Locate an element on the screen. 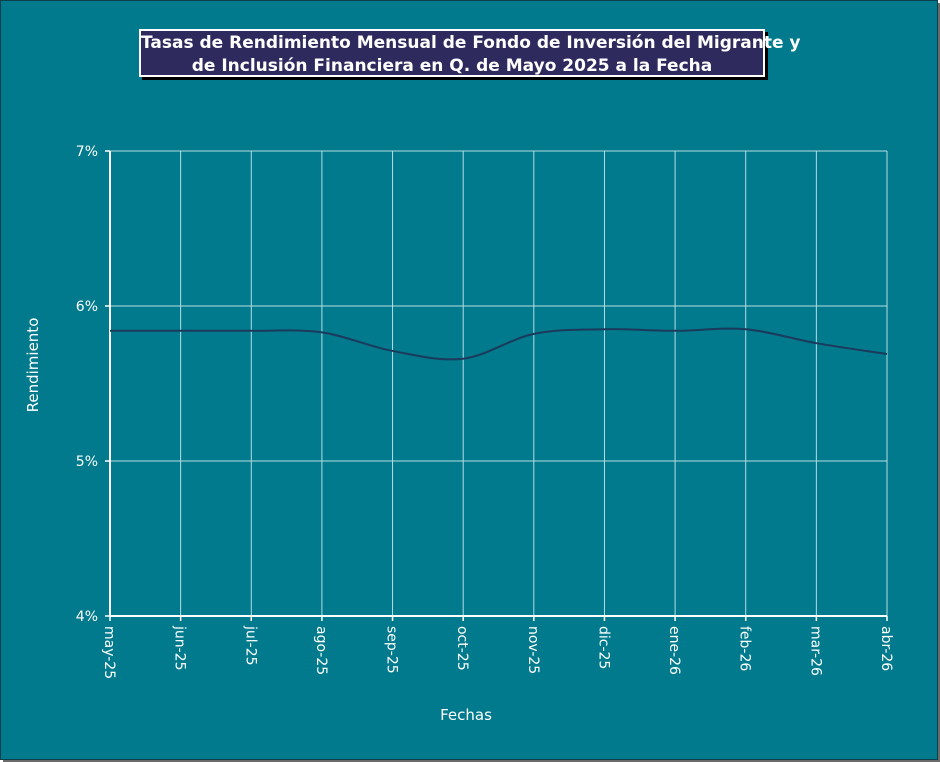 The width and height of the screenshot is (940, 762). x-tick-label: jun-25 is located at coordinates (180, 648).